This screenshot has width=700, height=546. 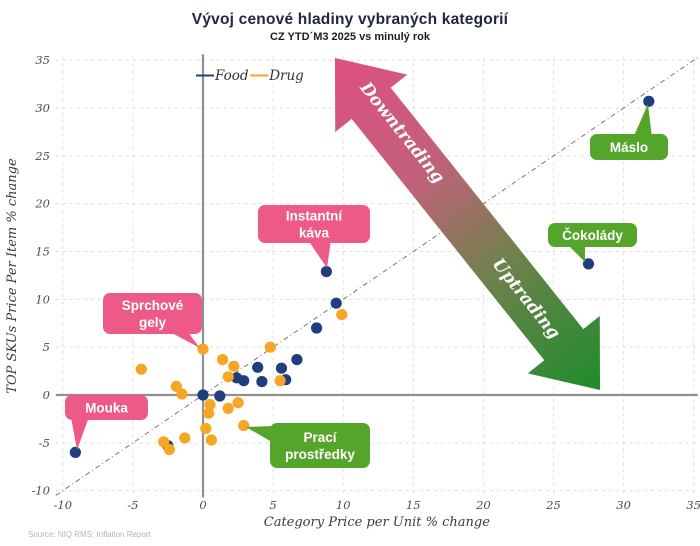 What do you see at coordinates (350, 37) in the screenshot?
I see `chart-subtitle: CZ YTD´M3 2025 vs minulý rok` at bounding box center [350, 37].